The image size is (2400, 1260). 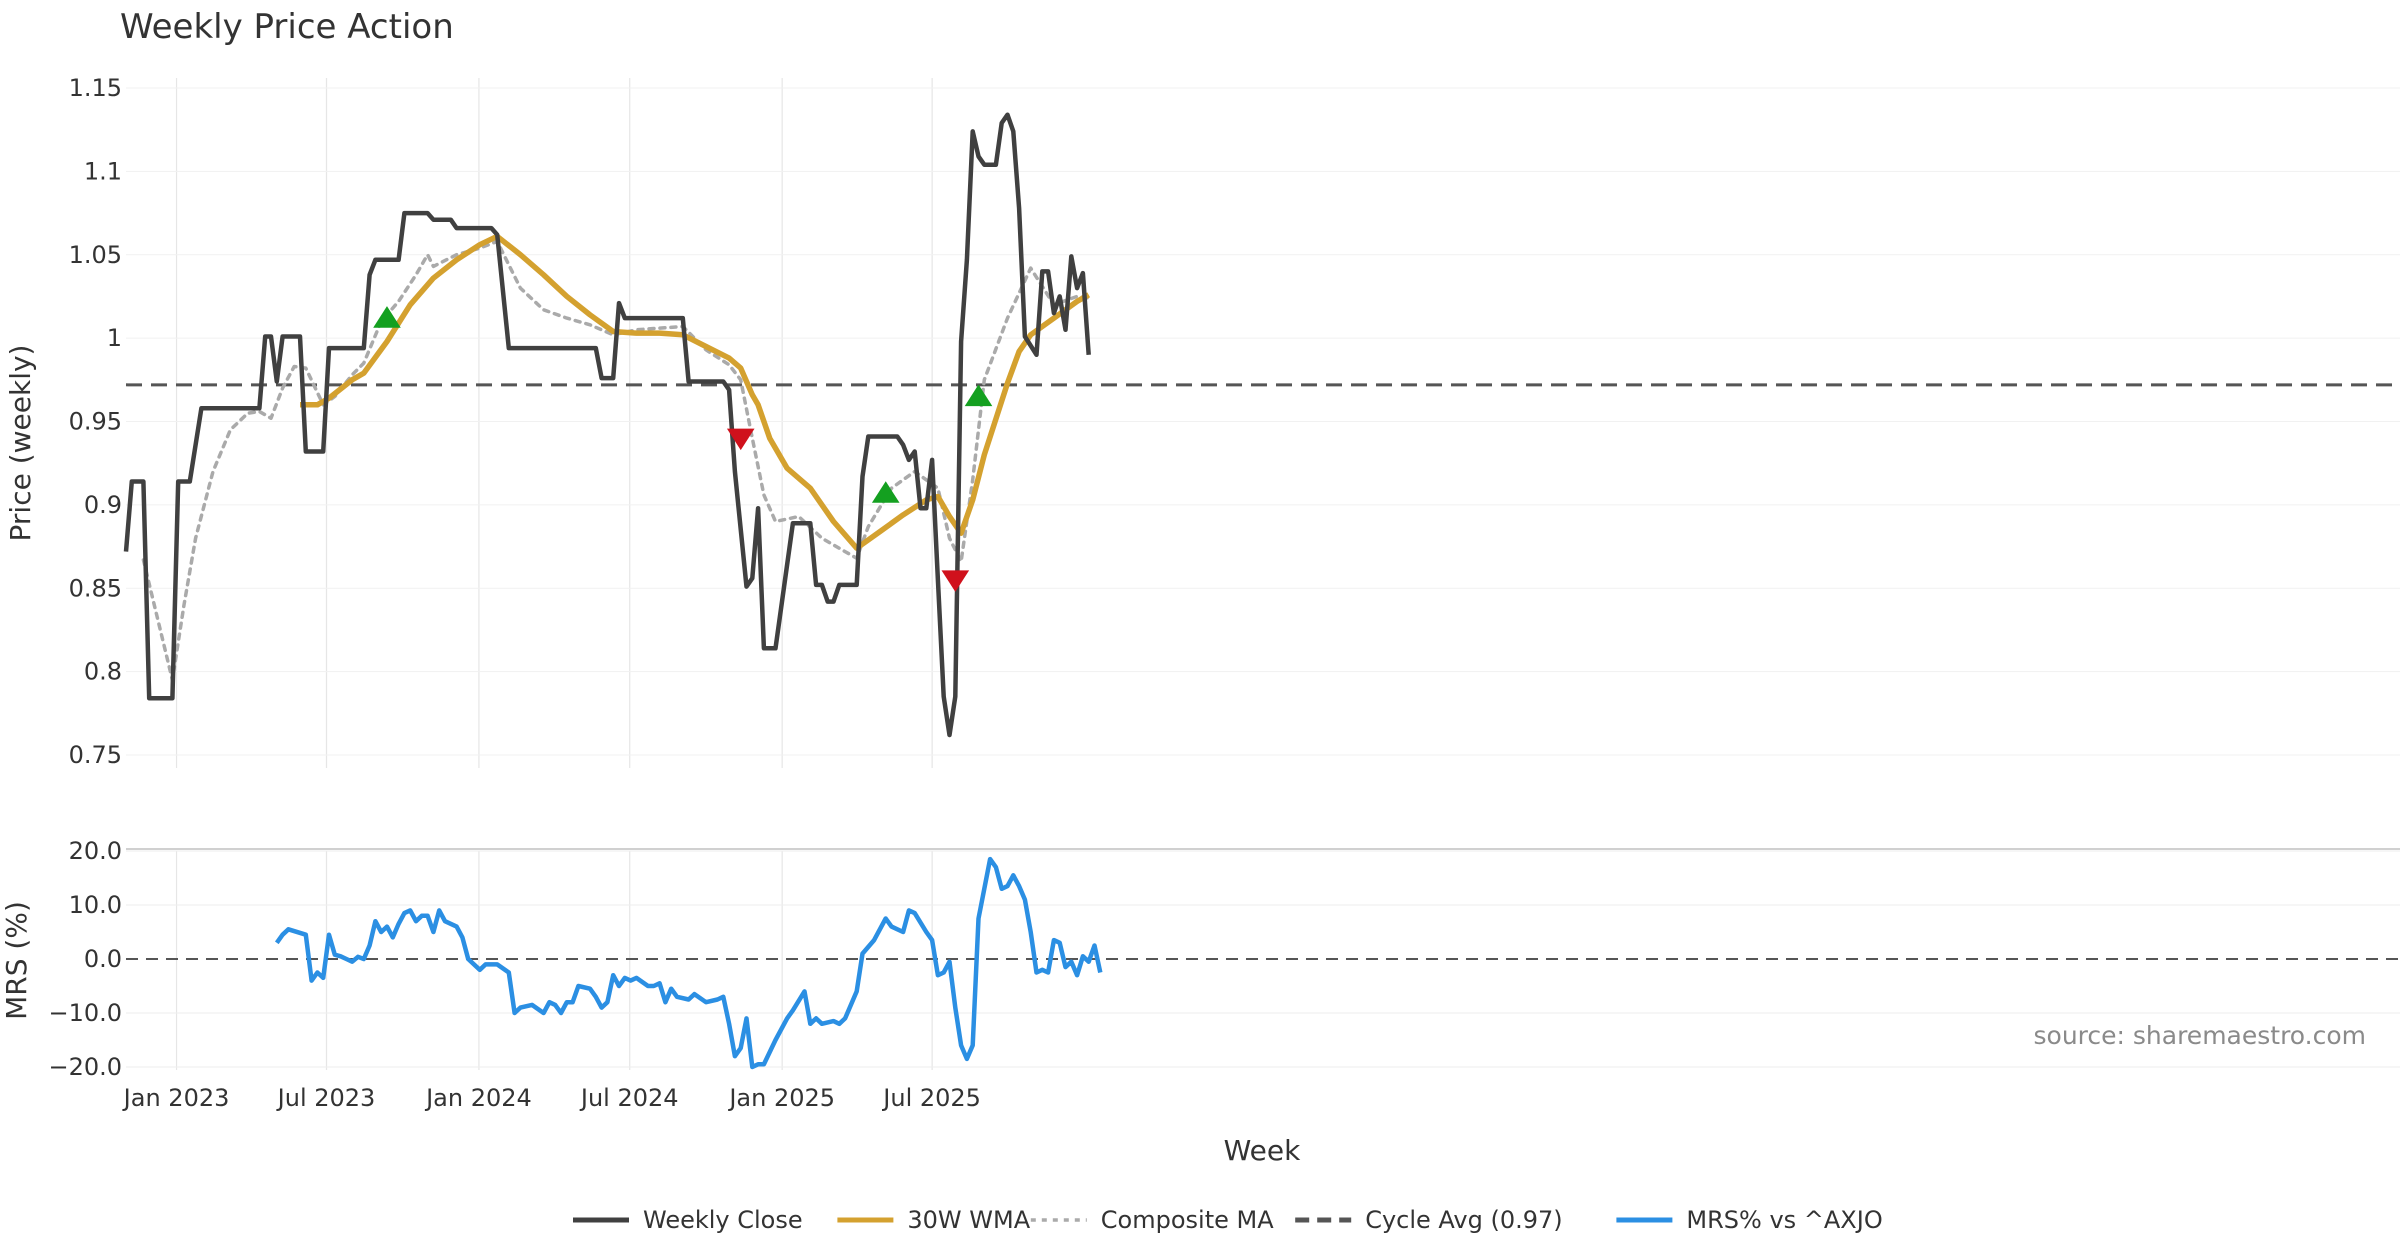 I want to click on price-y-tick-label: 0.95, so click(x=95, y=422).